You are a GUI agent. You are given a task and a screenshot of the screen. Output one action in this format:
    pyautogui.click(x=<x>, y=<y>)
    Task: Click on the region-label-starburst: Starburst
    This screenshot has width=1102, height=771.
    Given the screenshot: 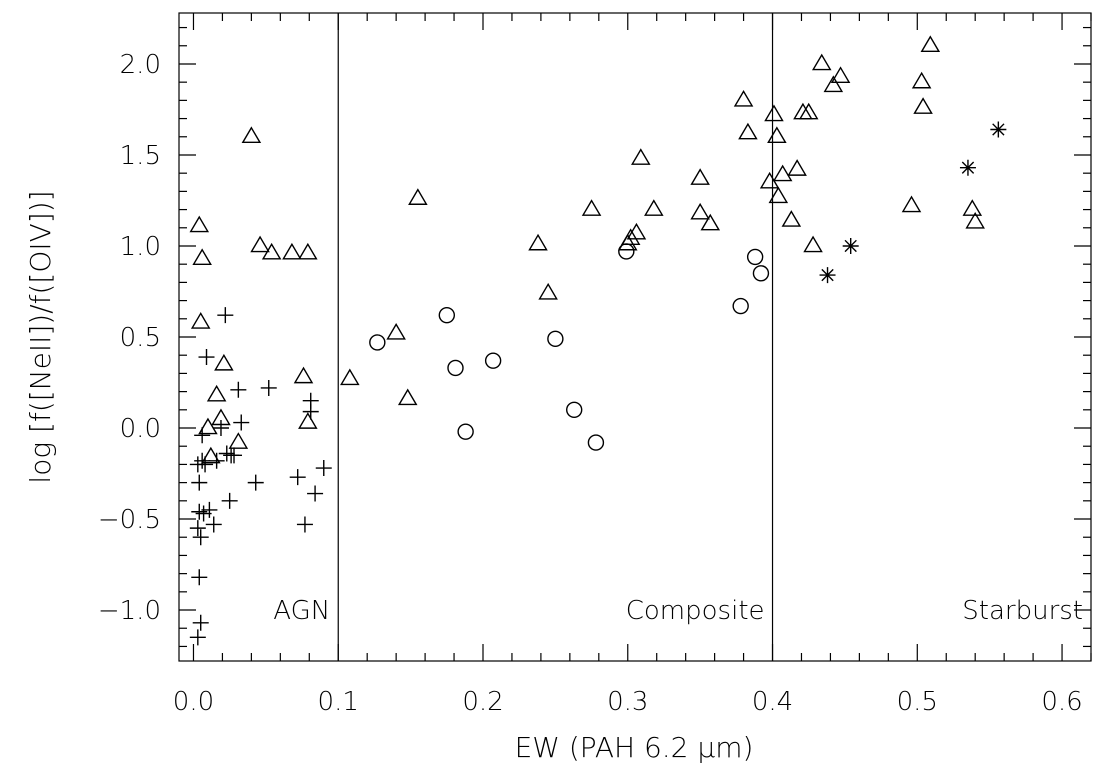 What is the action you would take?
    pyautogui.click(x=1022, y=611)
    